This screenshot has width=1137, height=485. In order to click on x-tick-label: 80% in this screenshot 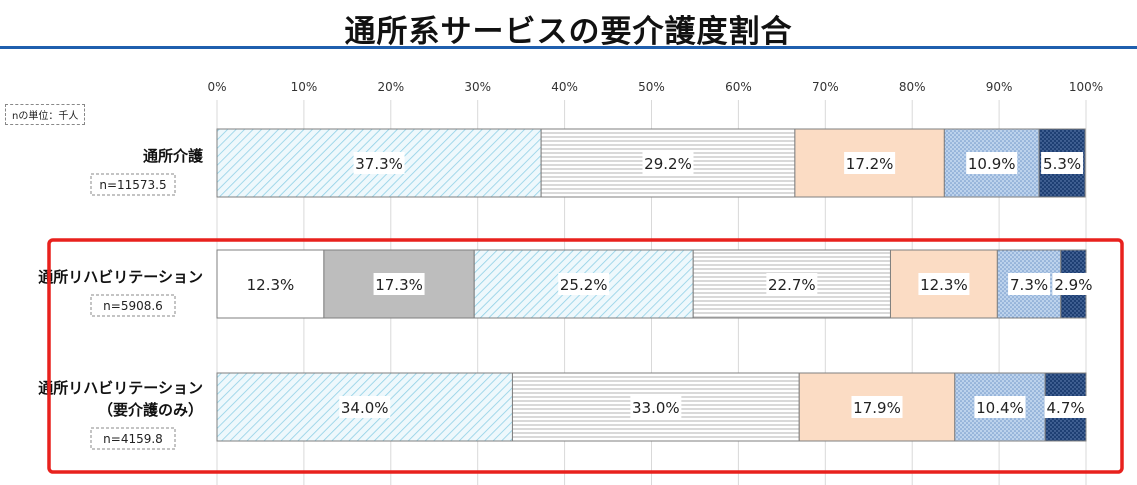, I will do `click(912, 87)`.